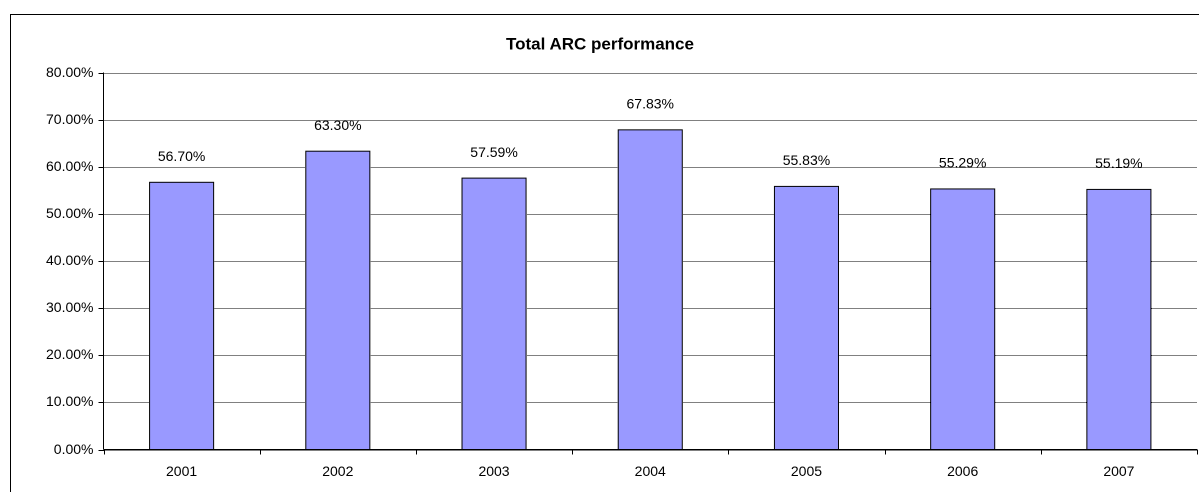 The height and width of the screenshot is (492, 1199). Describe the element at coordinates (337, 471) in the screenshot. I see `x-tick-label: 2002` at that location.